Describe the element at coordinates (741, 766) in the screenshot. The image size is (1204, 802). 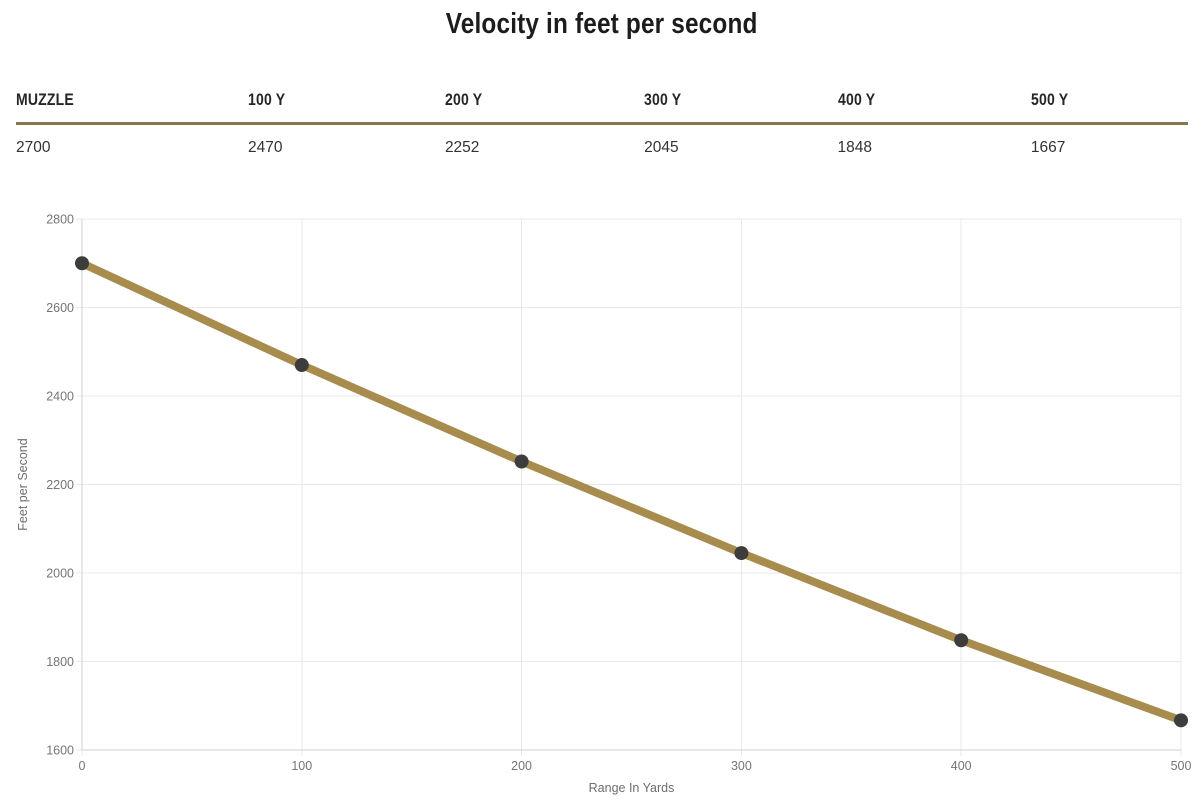
I see `x-tick-label: 300` at that location.